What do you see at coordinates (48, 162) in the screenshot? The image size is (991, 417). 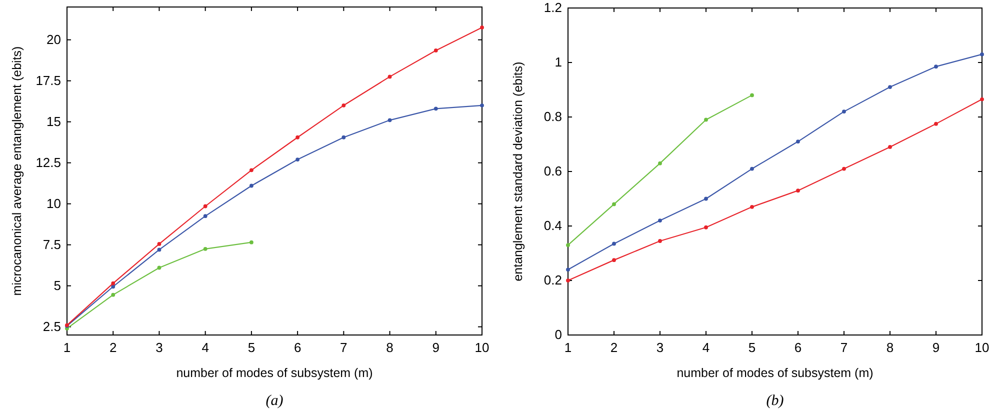 I see `y-tick-label: 12.5` at bounding box center [48, 162].